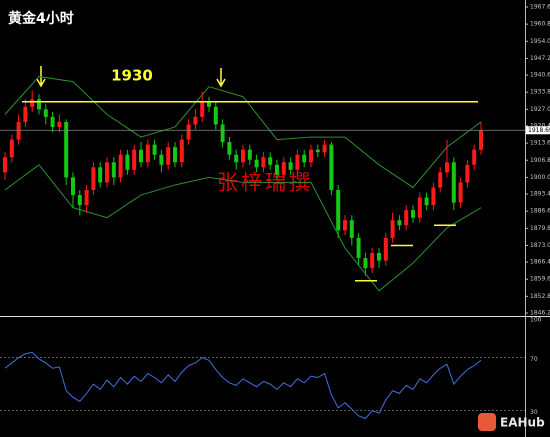 The height and width of the screenshot is (437, 550). I want to click on logo-icon, so click(487, 422).